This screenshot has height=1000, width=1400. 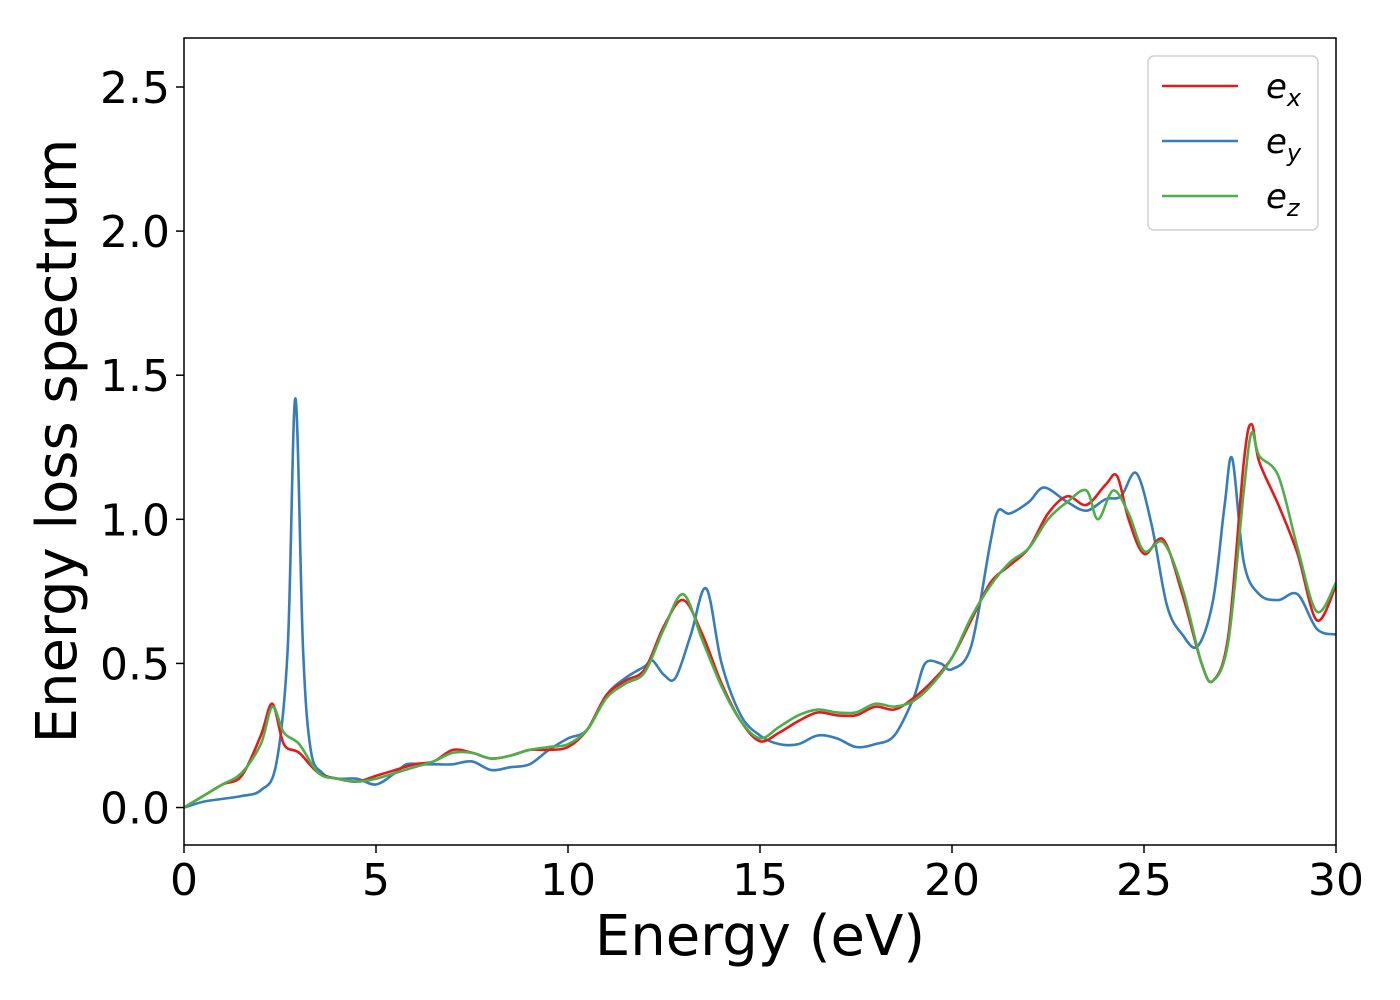 I want to click on y-axis-ticks: 0.0 0.5 1.0 1.5 2.0 2.5, so click(x=142, y=449).